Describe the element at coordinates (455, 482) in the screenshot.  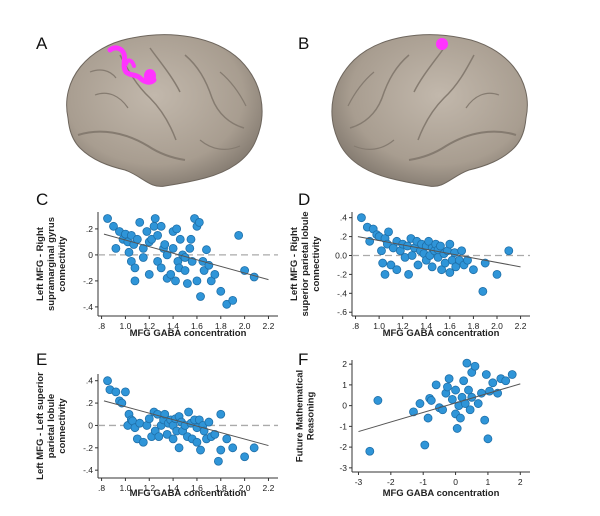
I see `x-tick-label: 0` at that location.